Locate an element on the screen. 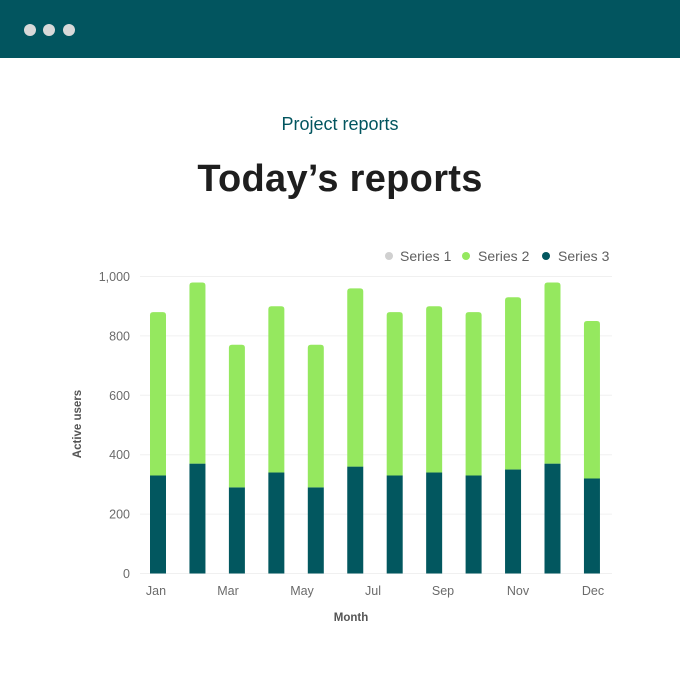 The height and width of the screenshot is (680, 680). x-tick-label: Jul is located at coordinates (373, 591).